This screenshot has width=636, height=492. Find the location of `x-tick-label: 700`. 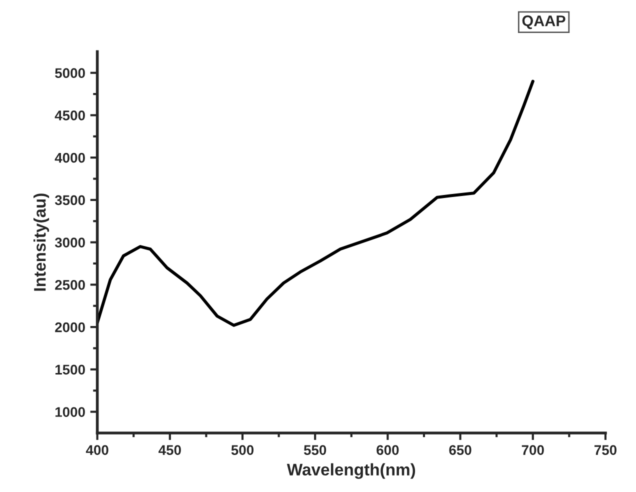

x-tick-label: 700 is located at coordinates (533, 450).